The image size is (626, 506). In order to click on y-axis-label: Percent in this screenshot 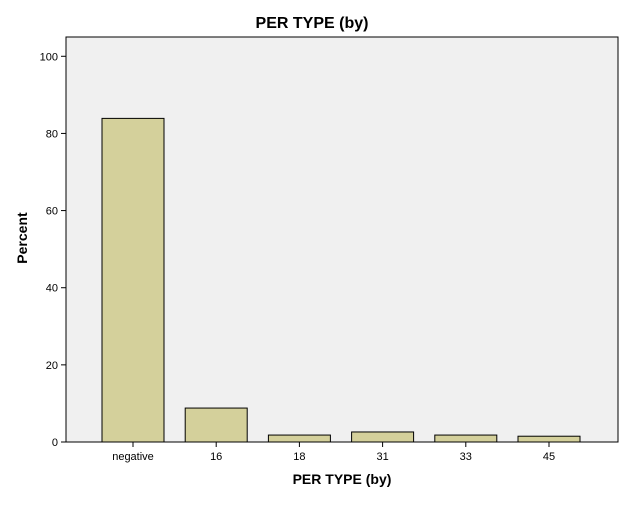, I will do `click(22, 238)`.